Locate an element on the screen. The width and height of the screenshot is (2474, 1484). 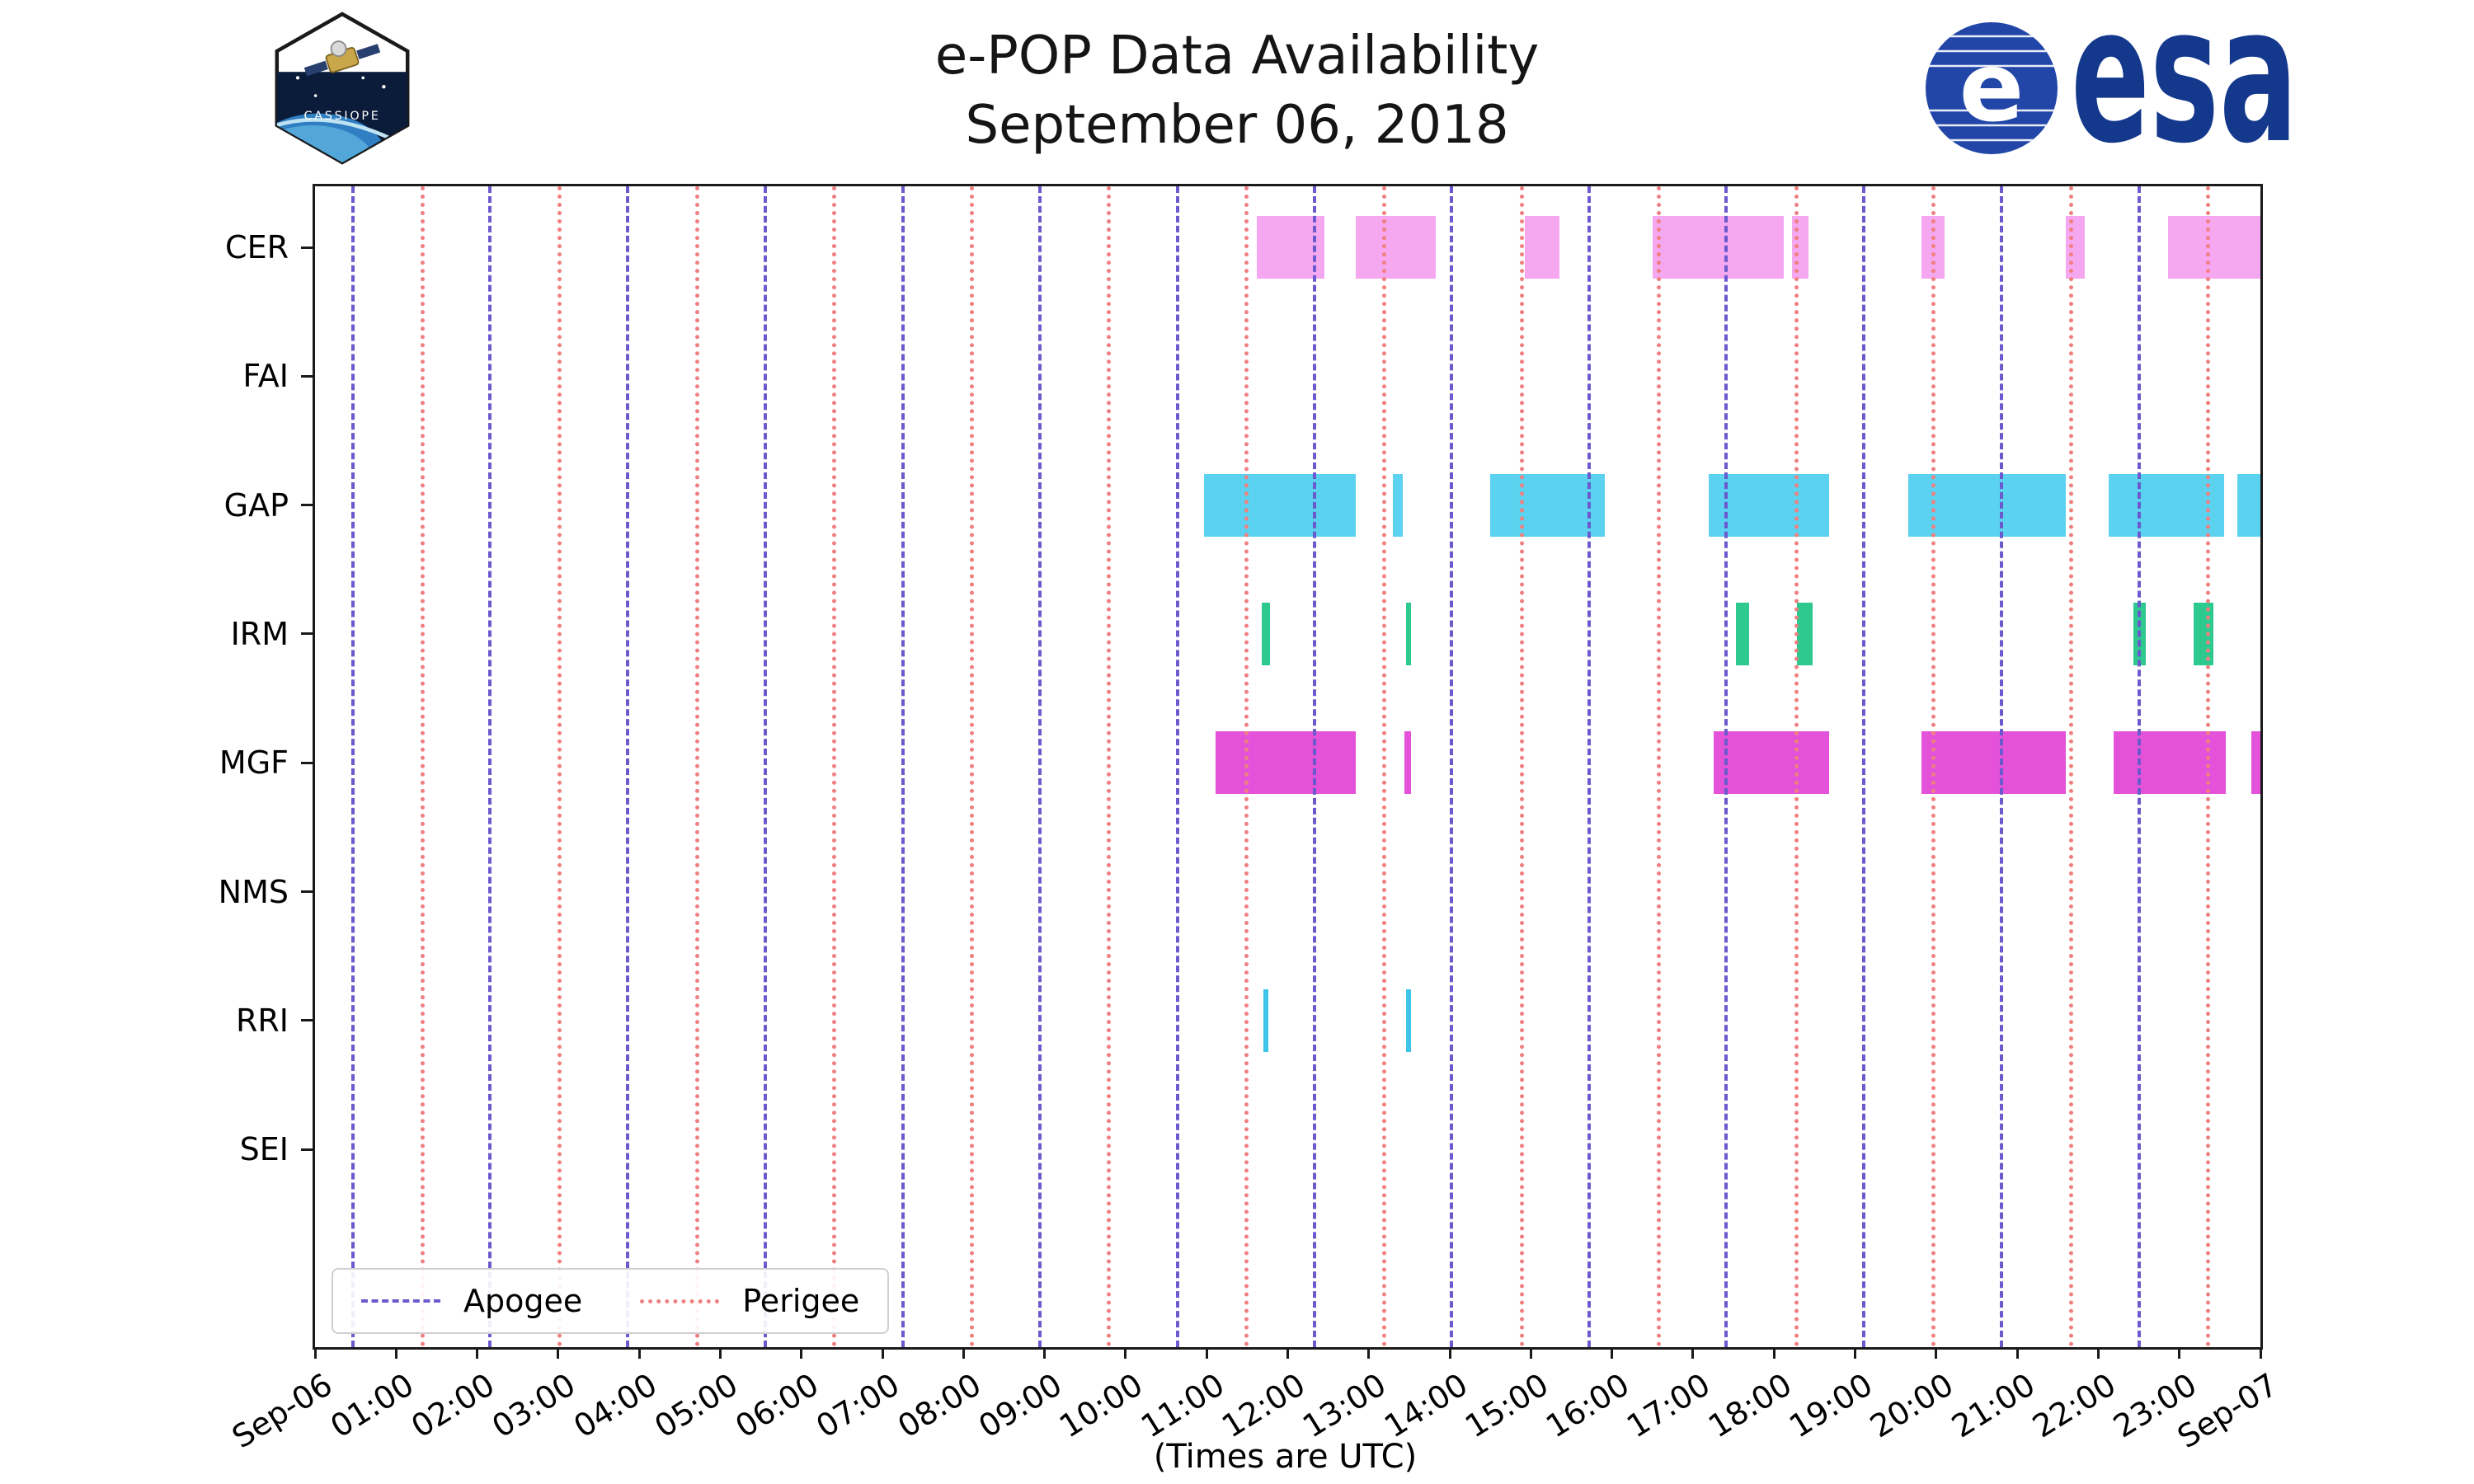
ytick-label-mgf: MGF is located at coordinates (254, 763).